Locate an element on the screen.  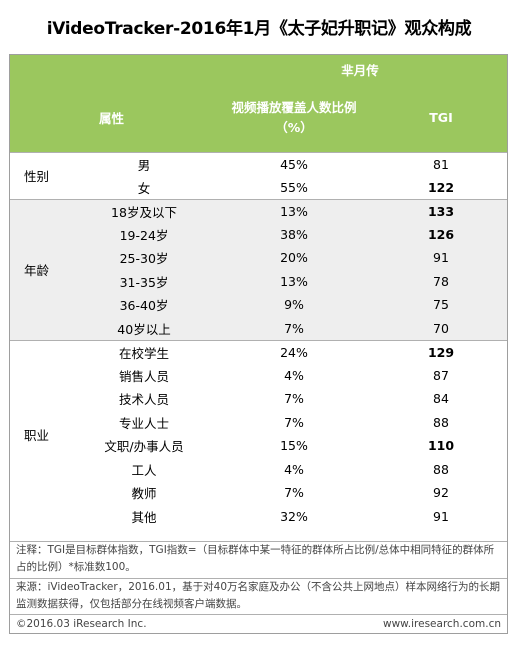
row-pct: 24% is located at coordinates (294, 351).